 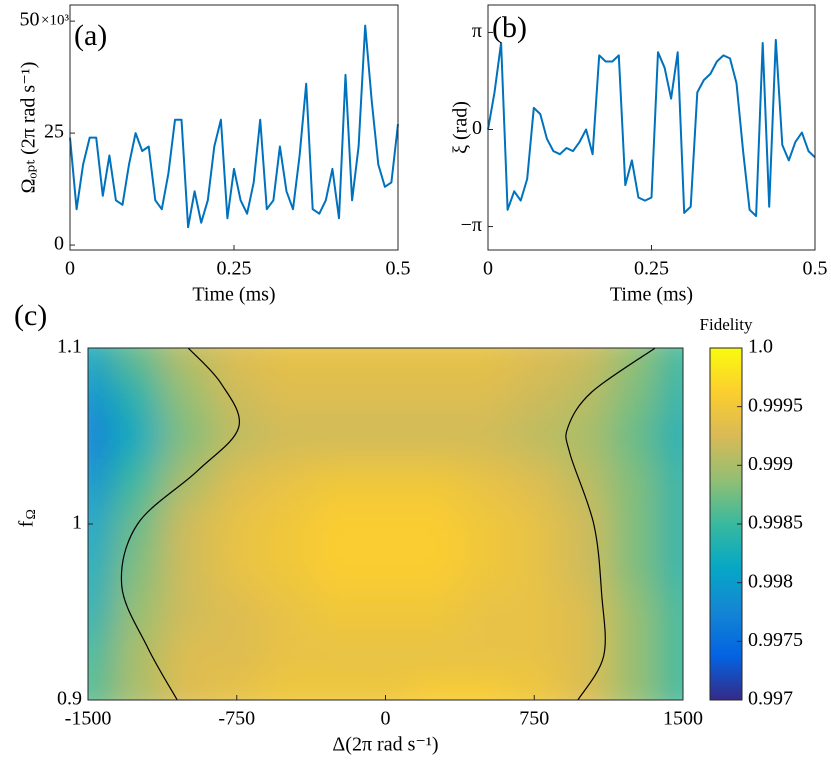 What do you see at coordinates (770, 699) in the screenshot?
I see `colorbar-tick-label: 0.997` at bounding box center [770, 699].